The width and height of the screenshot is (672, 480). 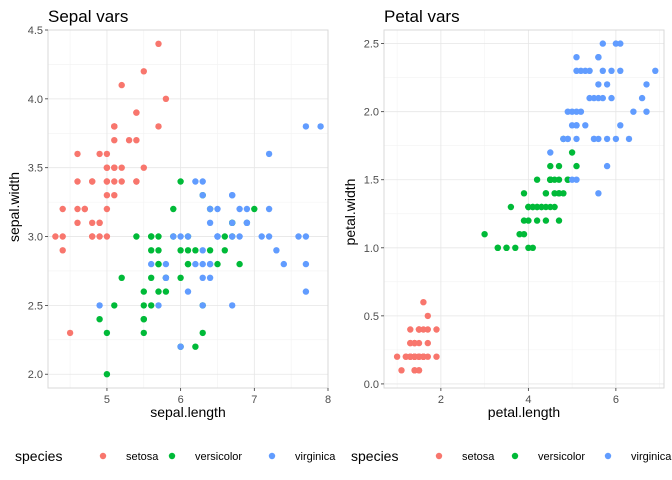 I want to click on y-tick-label: 4.5, so click(x=35, y=31).